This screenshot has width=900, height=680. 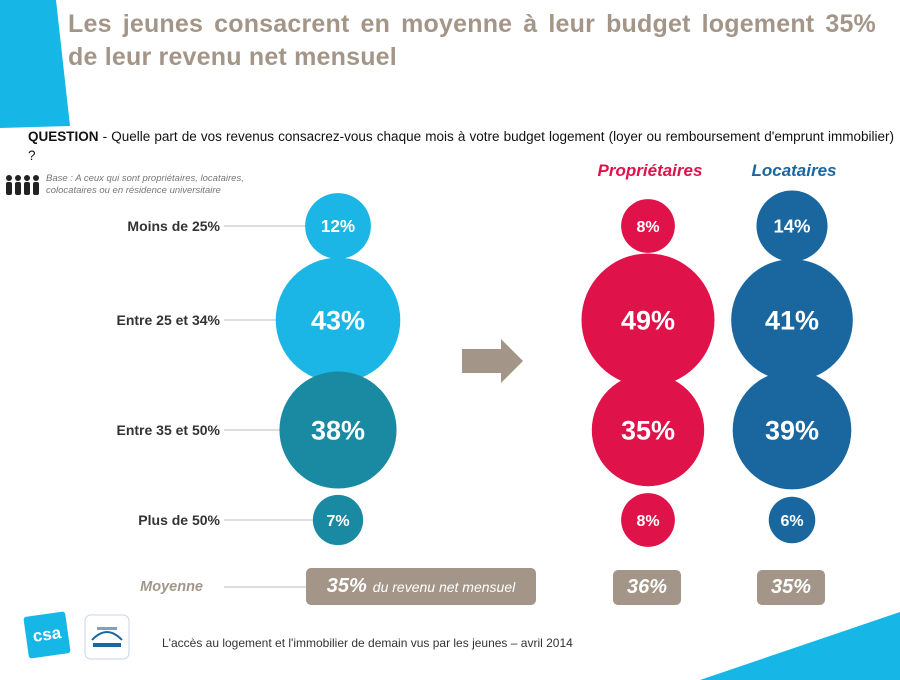 I want to click on average-locataires-box: 35%, so click(x=791, y=587).